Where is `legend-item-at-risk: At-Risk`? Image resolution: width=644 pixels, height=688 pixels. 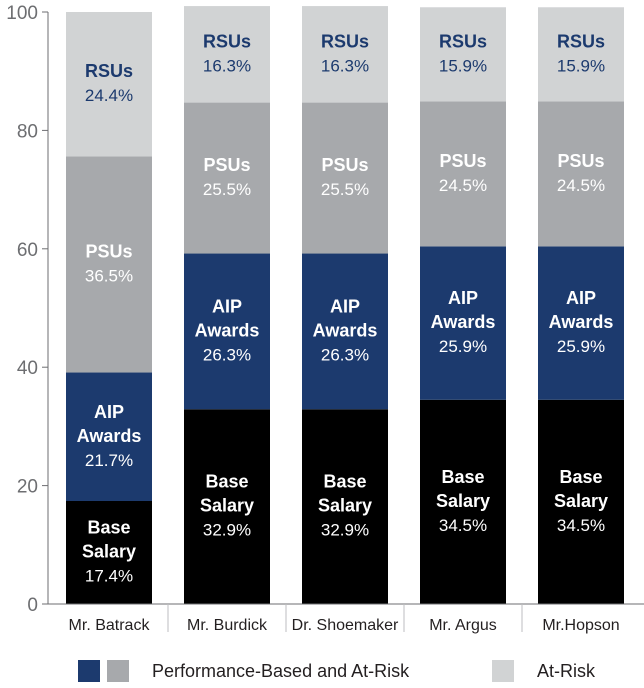 legend-item-at-risk: At-Risk is located at coordinates (543, 671).